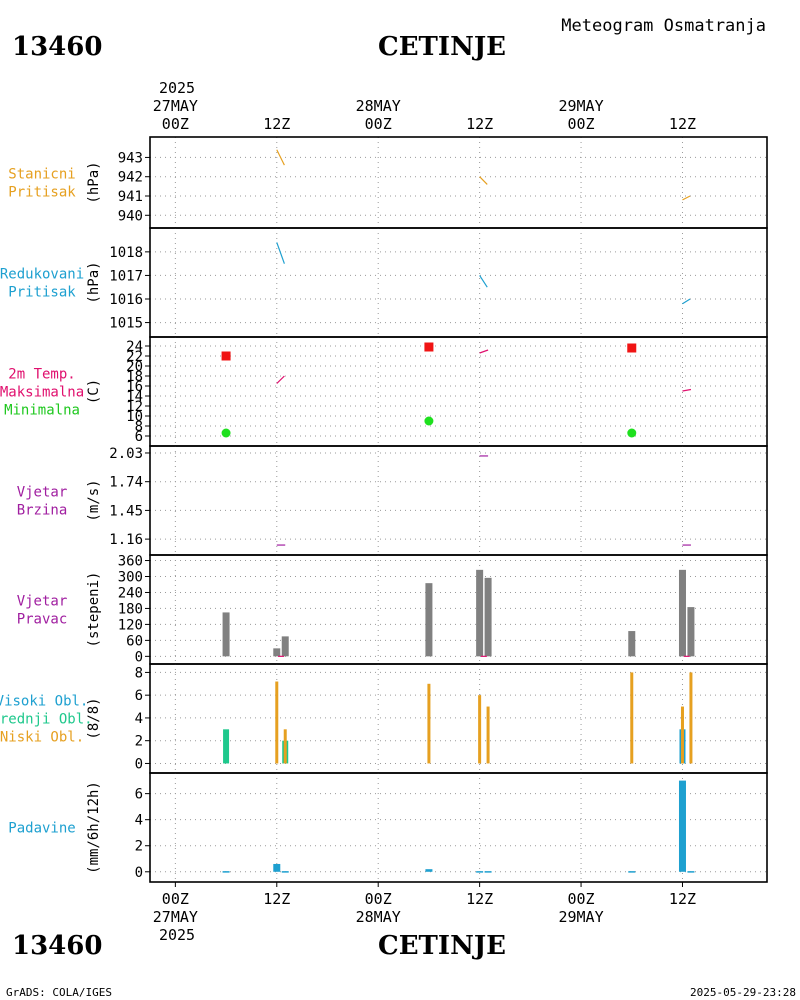 The image size is (800, 1000). Describe the element at coordinates (388, 827) in the screenshot. I see `panel-precipitation: 0 2 4 6 (mm/6h/12h) Padavine` at that location.